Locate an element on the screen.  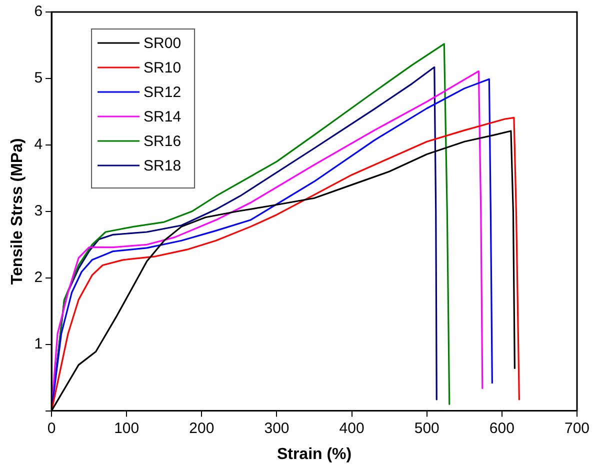
legend-label: SR10 is located at coordinates (163, 68).